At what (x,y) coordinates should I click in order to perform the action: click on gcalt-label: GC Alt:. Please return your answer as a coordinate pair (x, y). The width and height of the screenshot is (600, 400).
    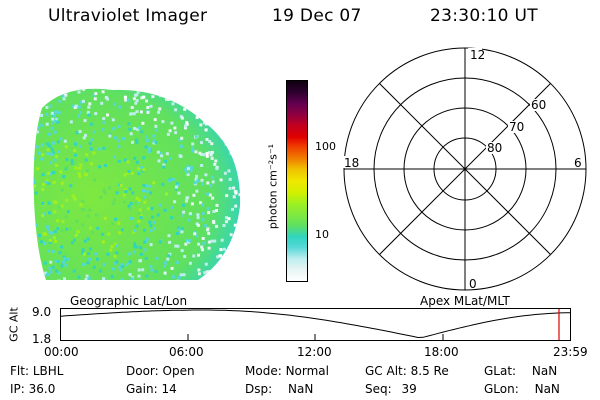
    Looking at the image, I should click on (386, 371).